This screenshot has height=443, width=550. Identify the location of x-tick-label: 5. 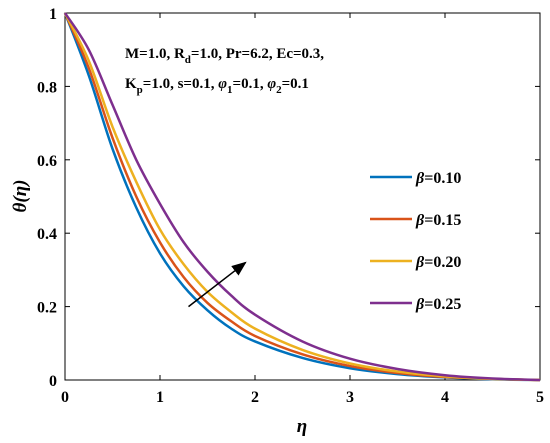
(540, 397).